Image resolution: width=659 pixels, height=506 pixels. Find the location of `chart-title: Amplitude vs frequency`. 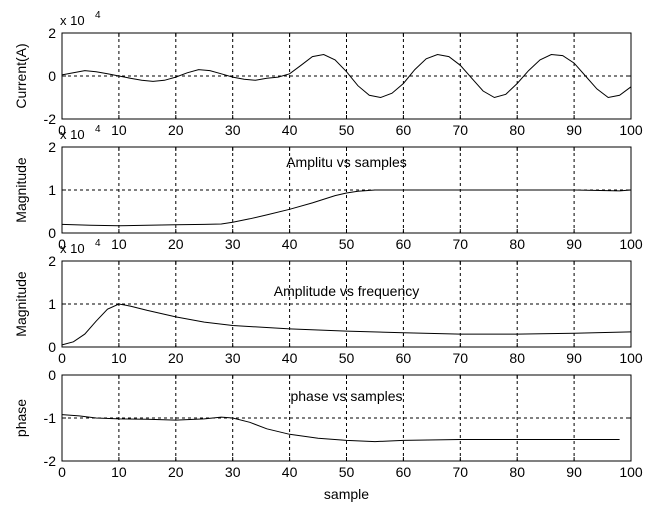

chart-title: Amplitude vs frequency is located at coordinates (347, 291).